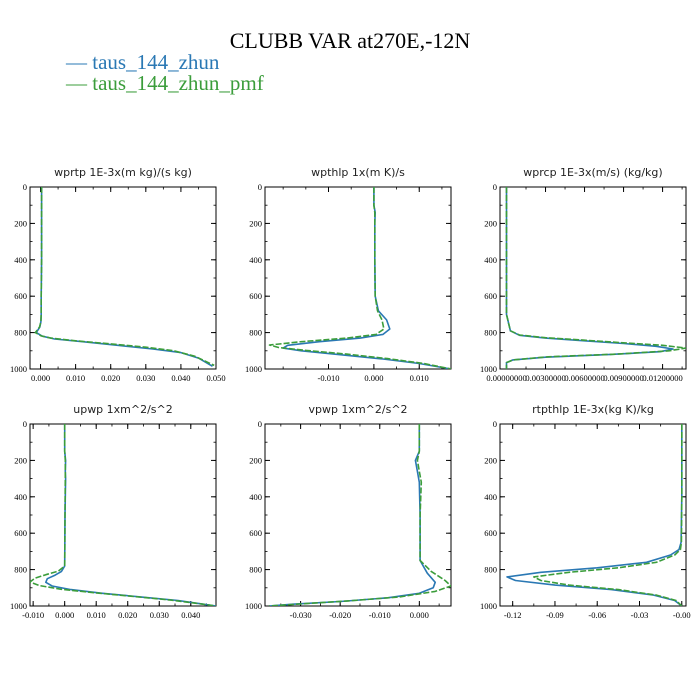  Describe the element at coordinates (584, 378) in the screenshot. I see `x-tick-label: 0.00600000` at that location.